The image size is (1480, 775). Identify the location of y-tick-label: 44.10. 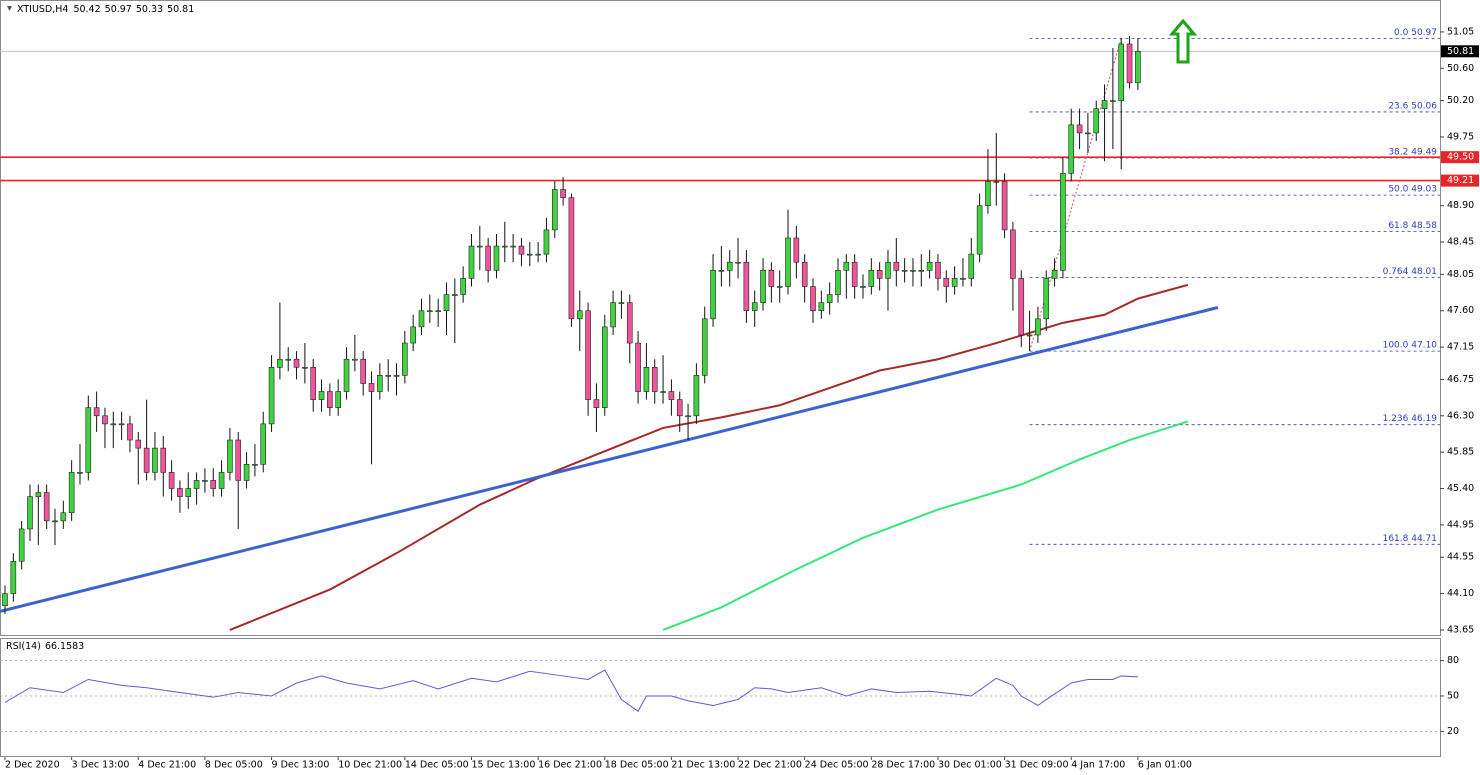
(1460, 593).